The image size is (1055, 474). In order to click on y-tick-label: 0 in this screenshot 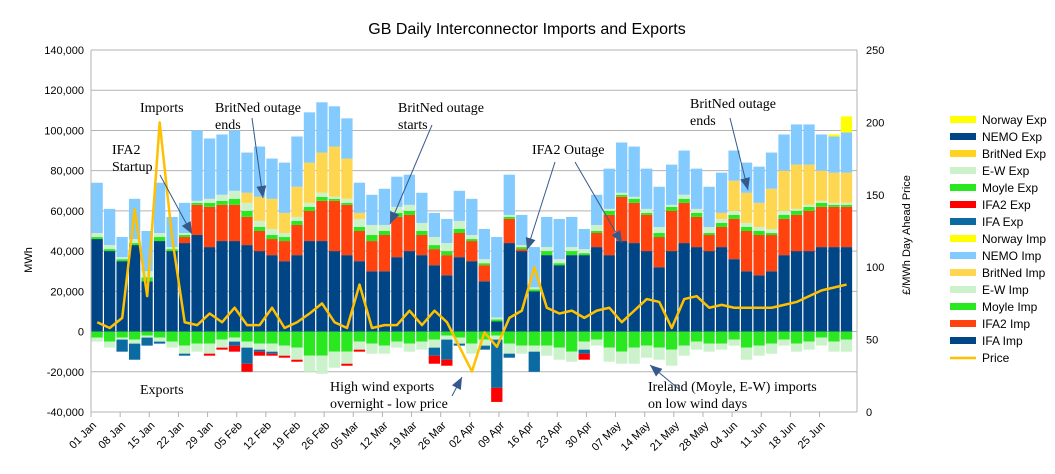, I will do `click(81, 333)`.